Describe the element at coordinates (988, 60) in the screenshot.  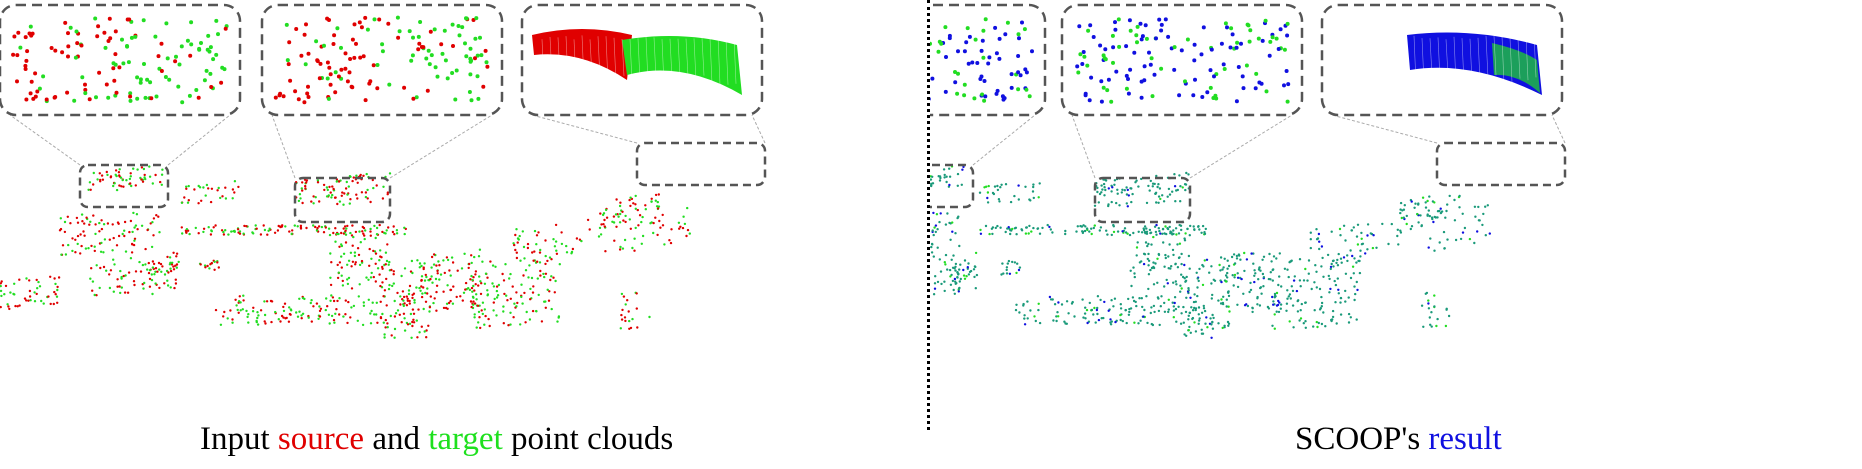
I see `zoom-box` at that location.